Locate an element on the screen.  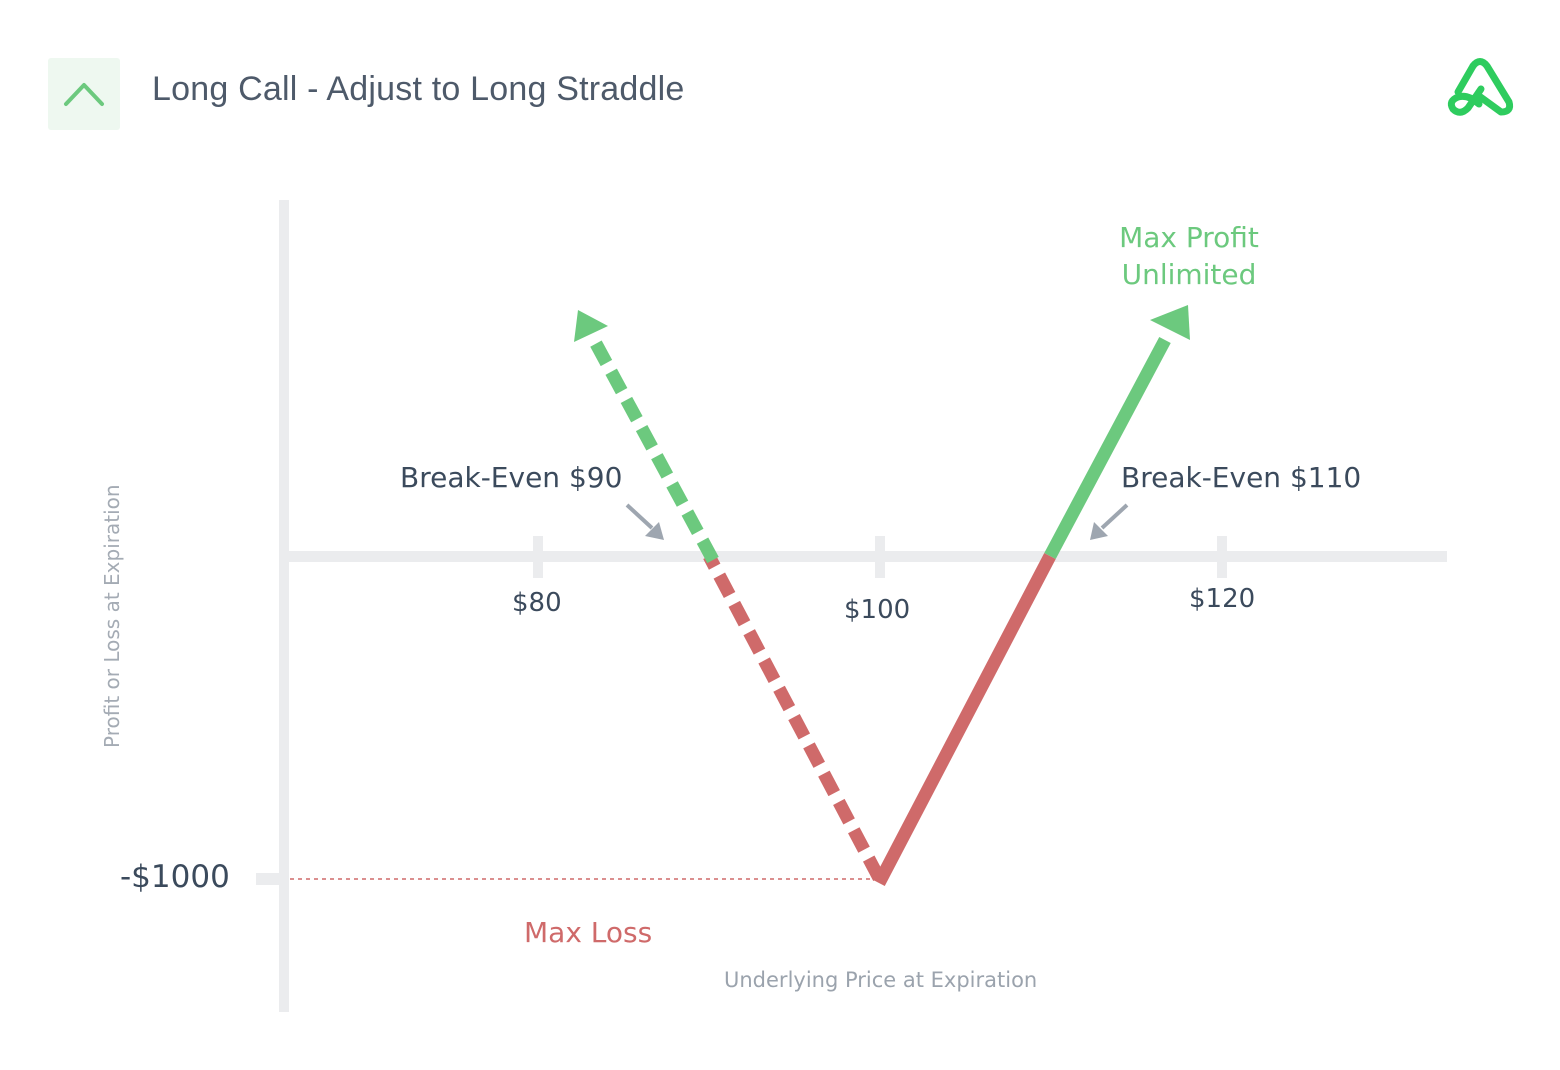
x-tick-label-100: $100 is located at coordinates (877, 610).